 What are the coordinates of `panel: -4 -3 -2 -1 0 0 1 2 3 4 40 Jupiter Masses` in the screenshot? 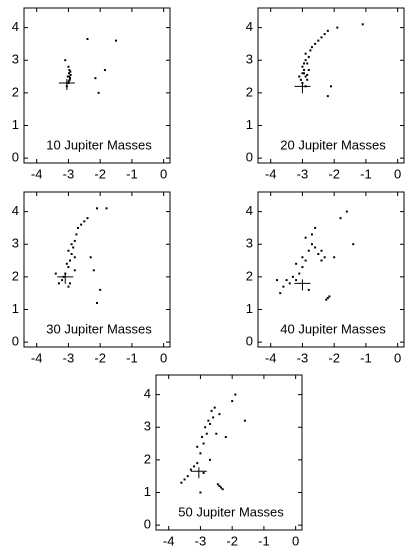 It's located at (325, 278).